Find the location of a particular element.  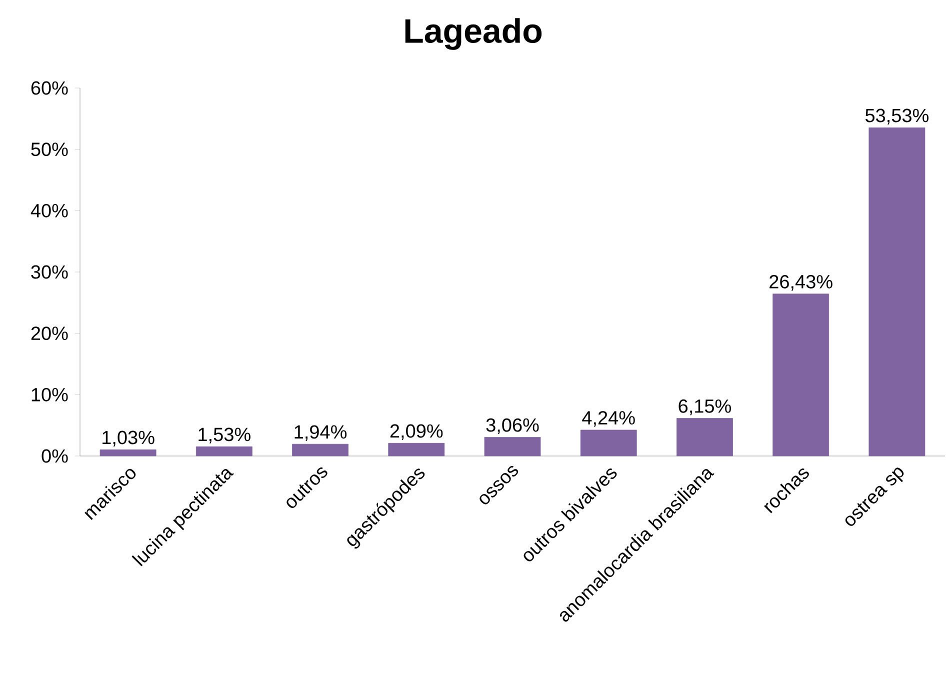

data-label: 53,53% is located at coordinates (896, 116).